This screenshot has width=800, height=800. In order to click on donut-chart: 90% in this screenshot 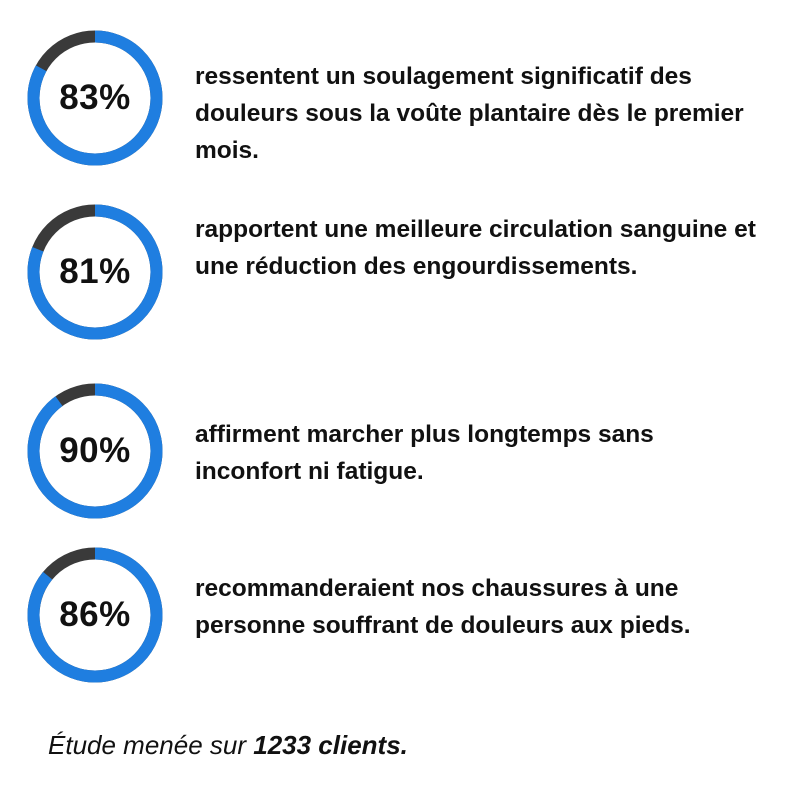, I will do `click(95, 451)`.